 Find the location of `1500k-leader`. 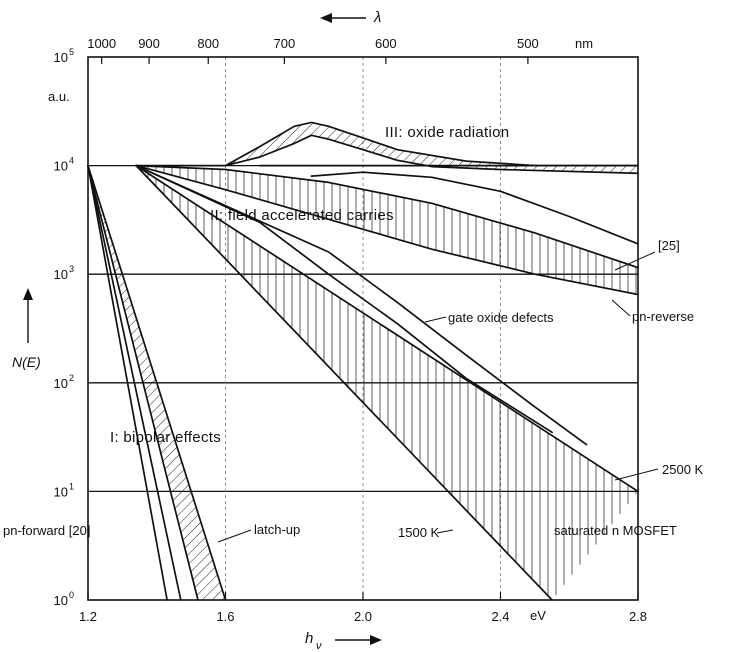

1500k-leader is located at coordinates (445, 531).